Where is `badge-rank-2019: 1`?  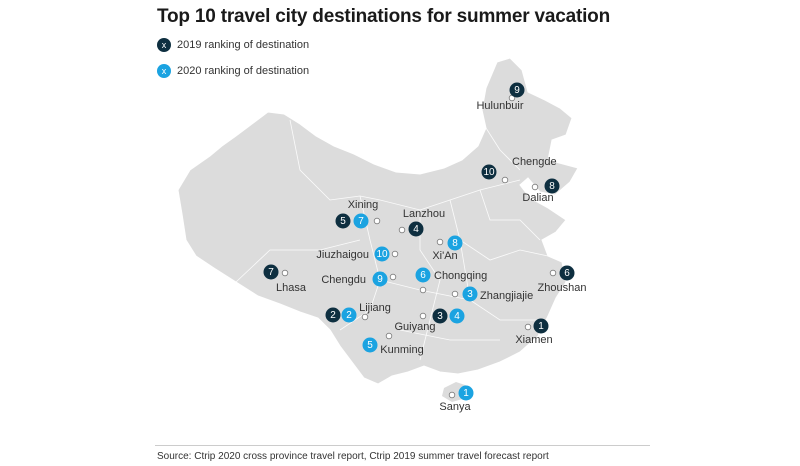 badge-rank-2019: 1 is located at coordinates (541, 326).